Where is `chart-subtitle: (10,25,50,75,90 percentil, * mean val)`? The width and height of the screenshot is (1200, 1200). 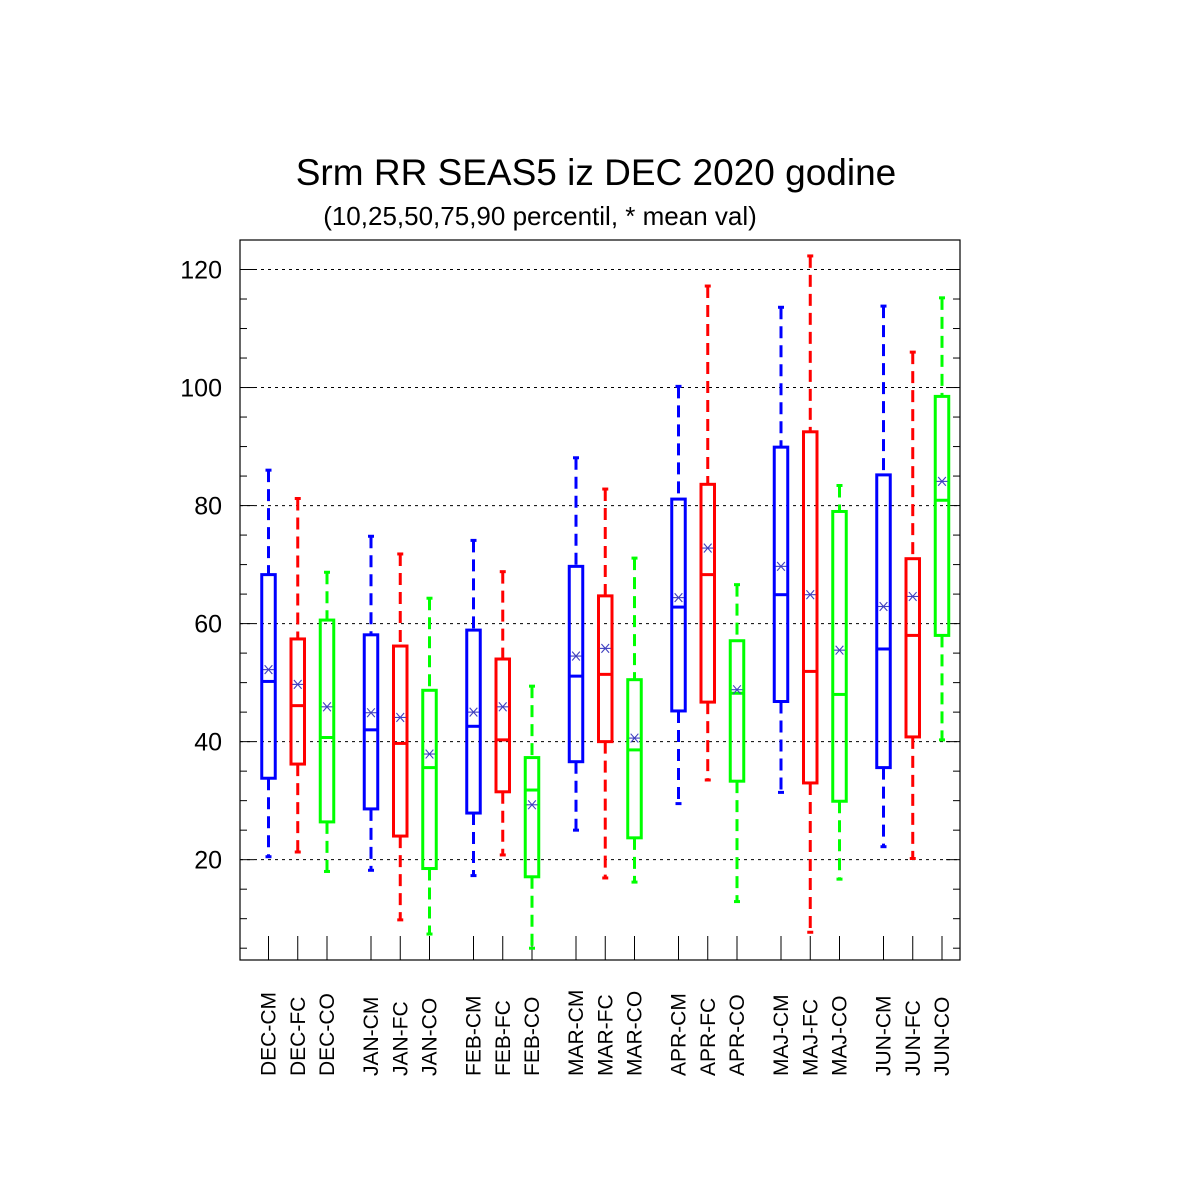 chart-subtitle: (10,25,50,75,90 percentil, * mean val) is located at coordinates (540, 216).